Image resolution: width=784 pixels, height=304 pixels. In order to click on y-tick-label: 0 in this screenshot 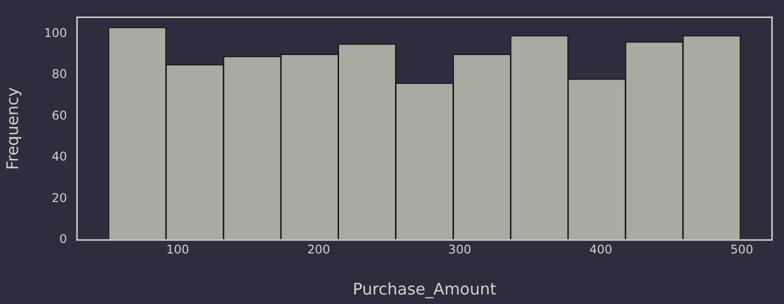, I will do `click(63, 239)`.